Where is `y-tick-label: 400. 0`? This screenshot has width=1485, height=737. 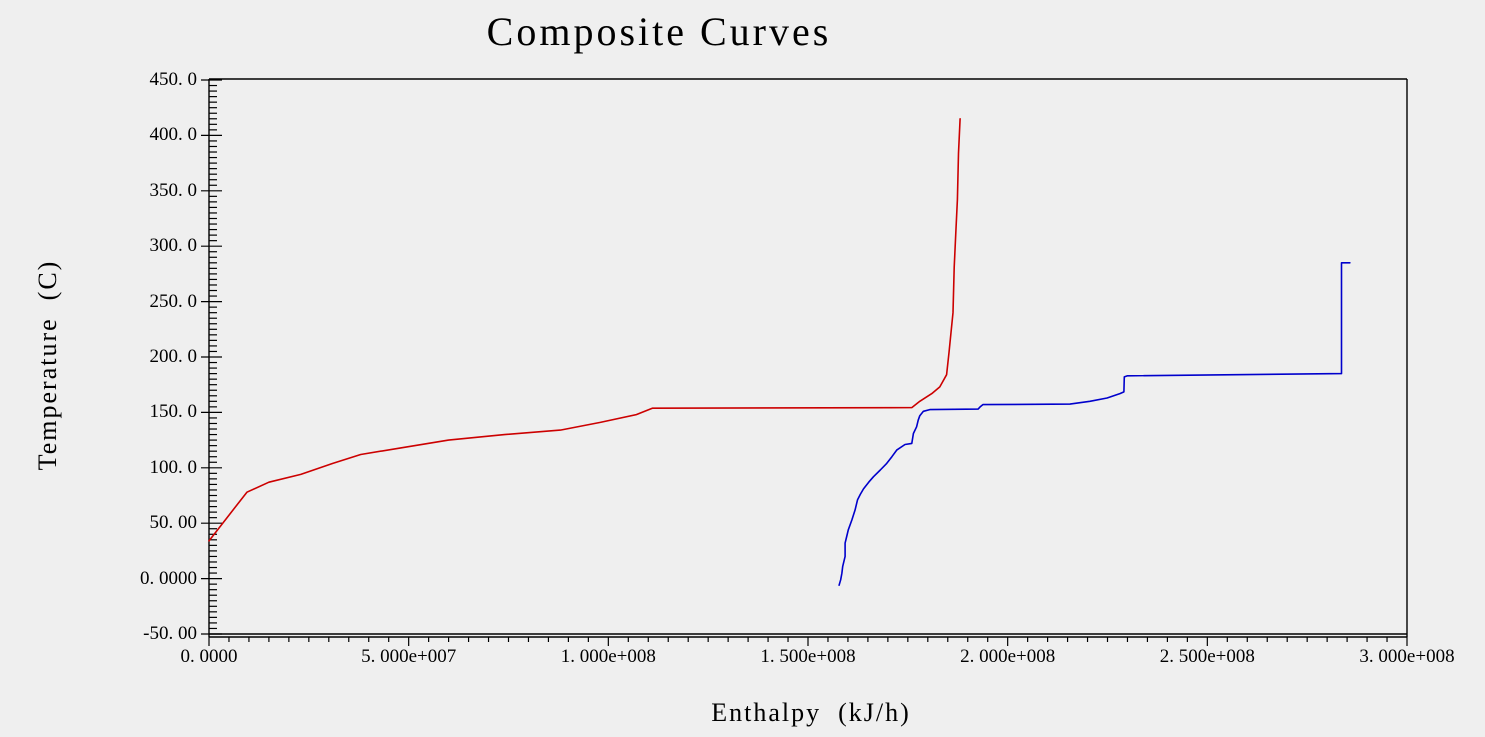
y-tick-label: 400. 0 is located at coordinates (173, 135).